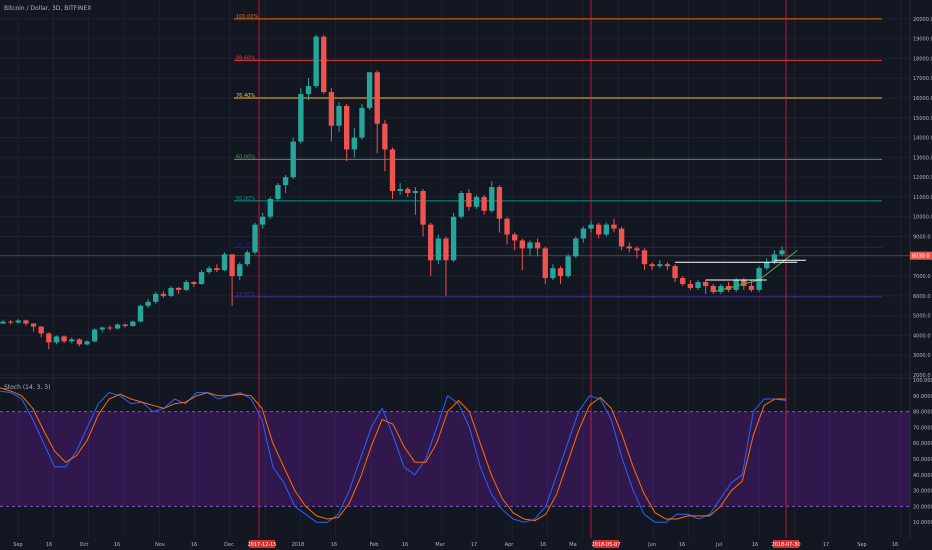  I want to click on stoch-tick-label: 40.0000, so click(922, 476).